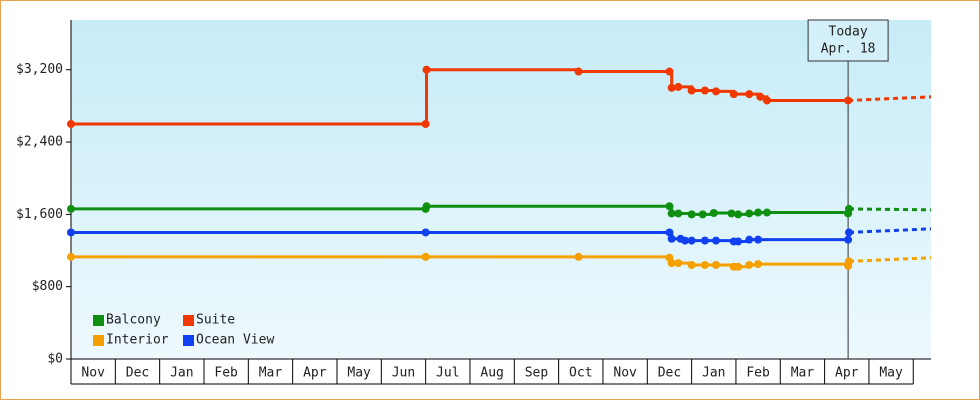 Image resolution: width=980 pixels, height=400 pixels. What do you see at coordinates (215, 320) in the screenshot?
I see `legend-label: Suite` at bounding box center [215, 320].